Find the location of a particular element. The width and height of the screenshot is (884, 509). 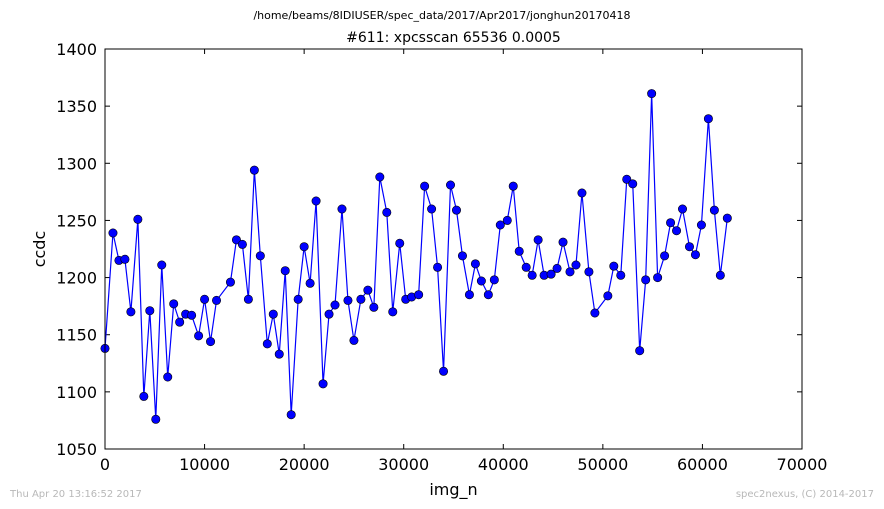

y-tick-label: 1300 is located at coordinates (76, 163).